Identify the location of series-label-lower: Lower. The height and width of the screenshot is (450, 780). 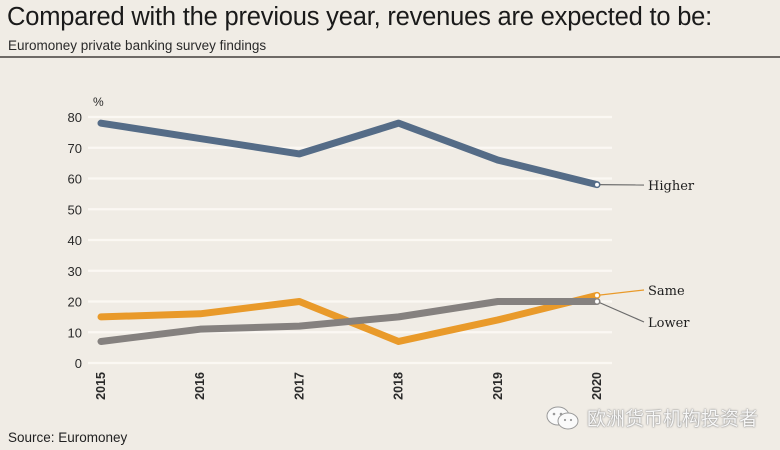
(669, 323).